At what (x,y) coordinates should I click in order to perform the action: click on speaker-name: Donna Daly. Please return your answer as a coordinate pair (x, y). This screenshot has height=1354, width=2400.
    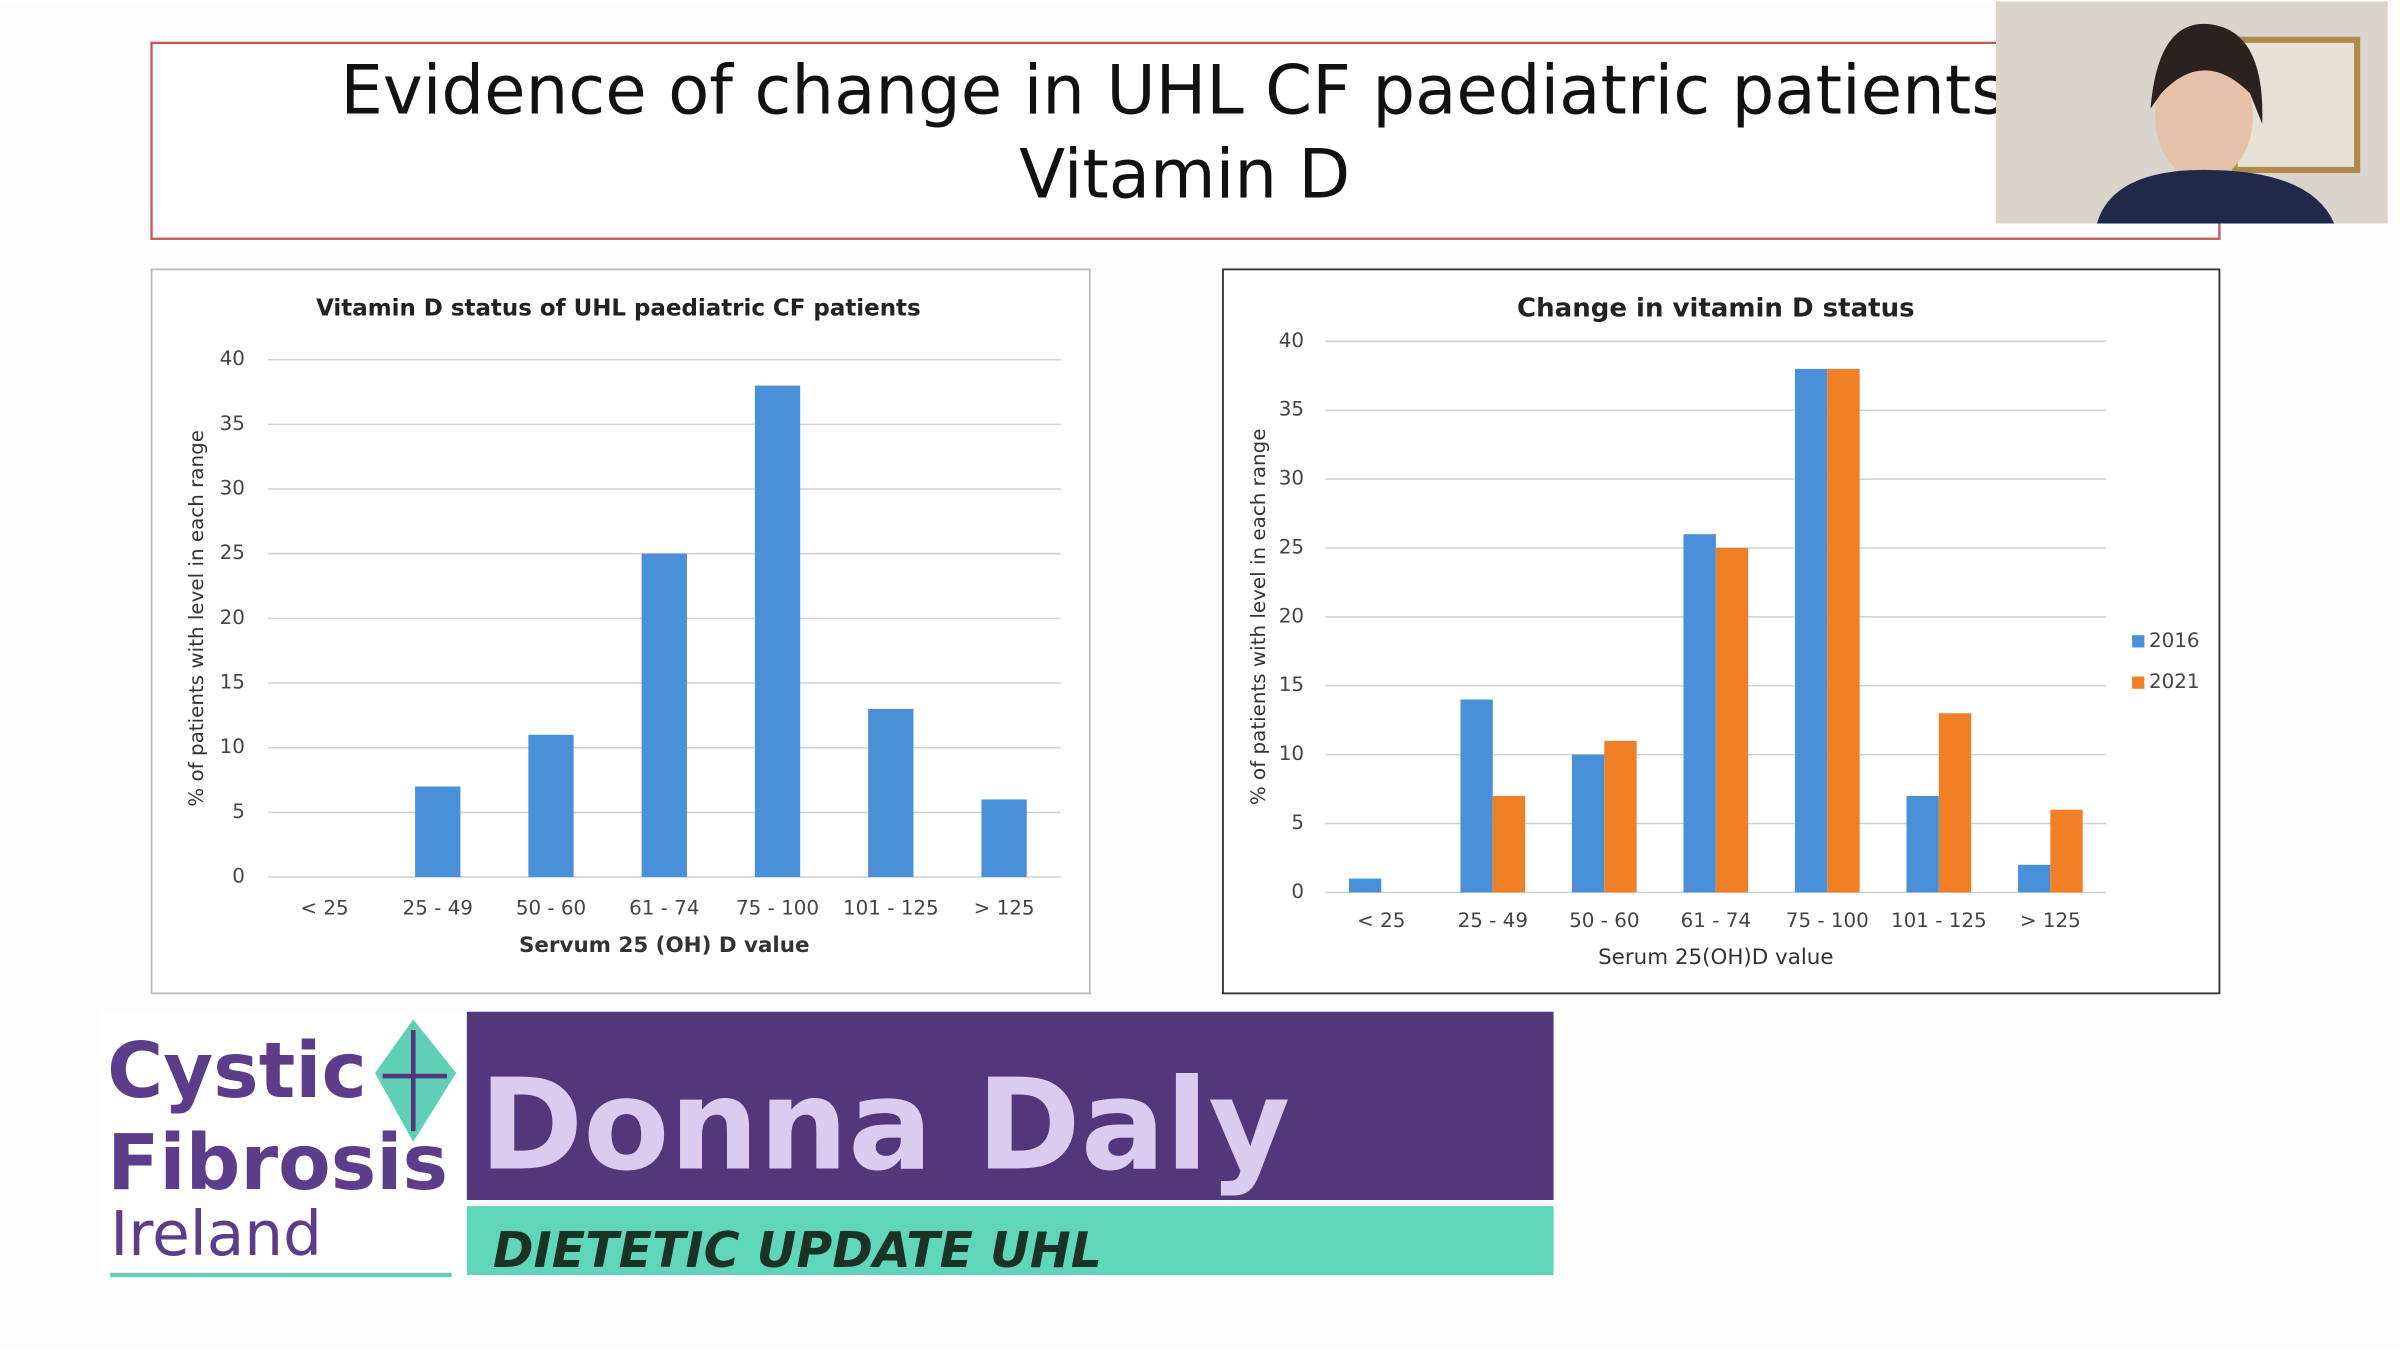
    Looking at the image, I should click on (884, 1124).